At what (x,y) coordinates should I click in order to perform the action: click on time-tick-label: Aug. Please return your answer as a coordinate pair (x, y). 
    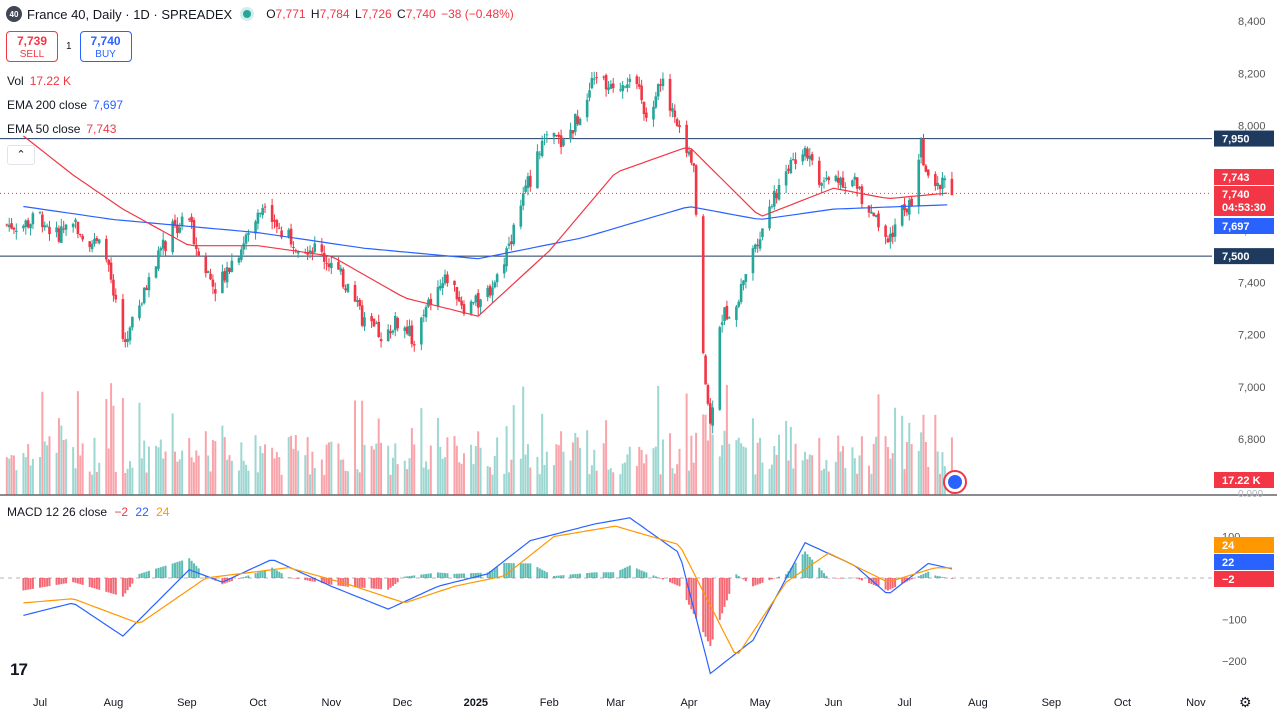
    Looking at the image, I should click on (114, 703).